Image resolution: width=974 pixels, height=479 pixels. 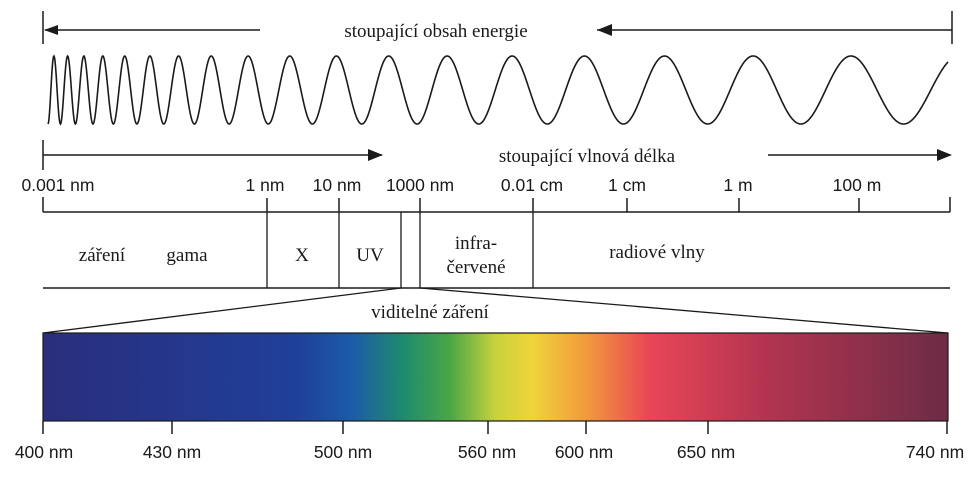 What do you see at coordinates (498, 90) in the screenshot?
I see `wave-illustration` at bounding box center [498, 90].